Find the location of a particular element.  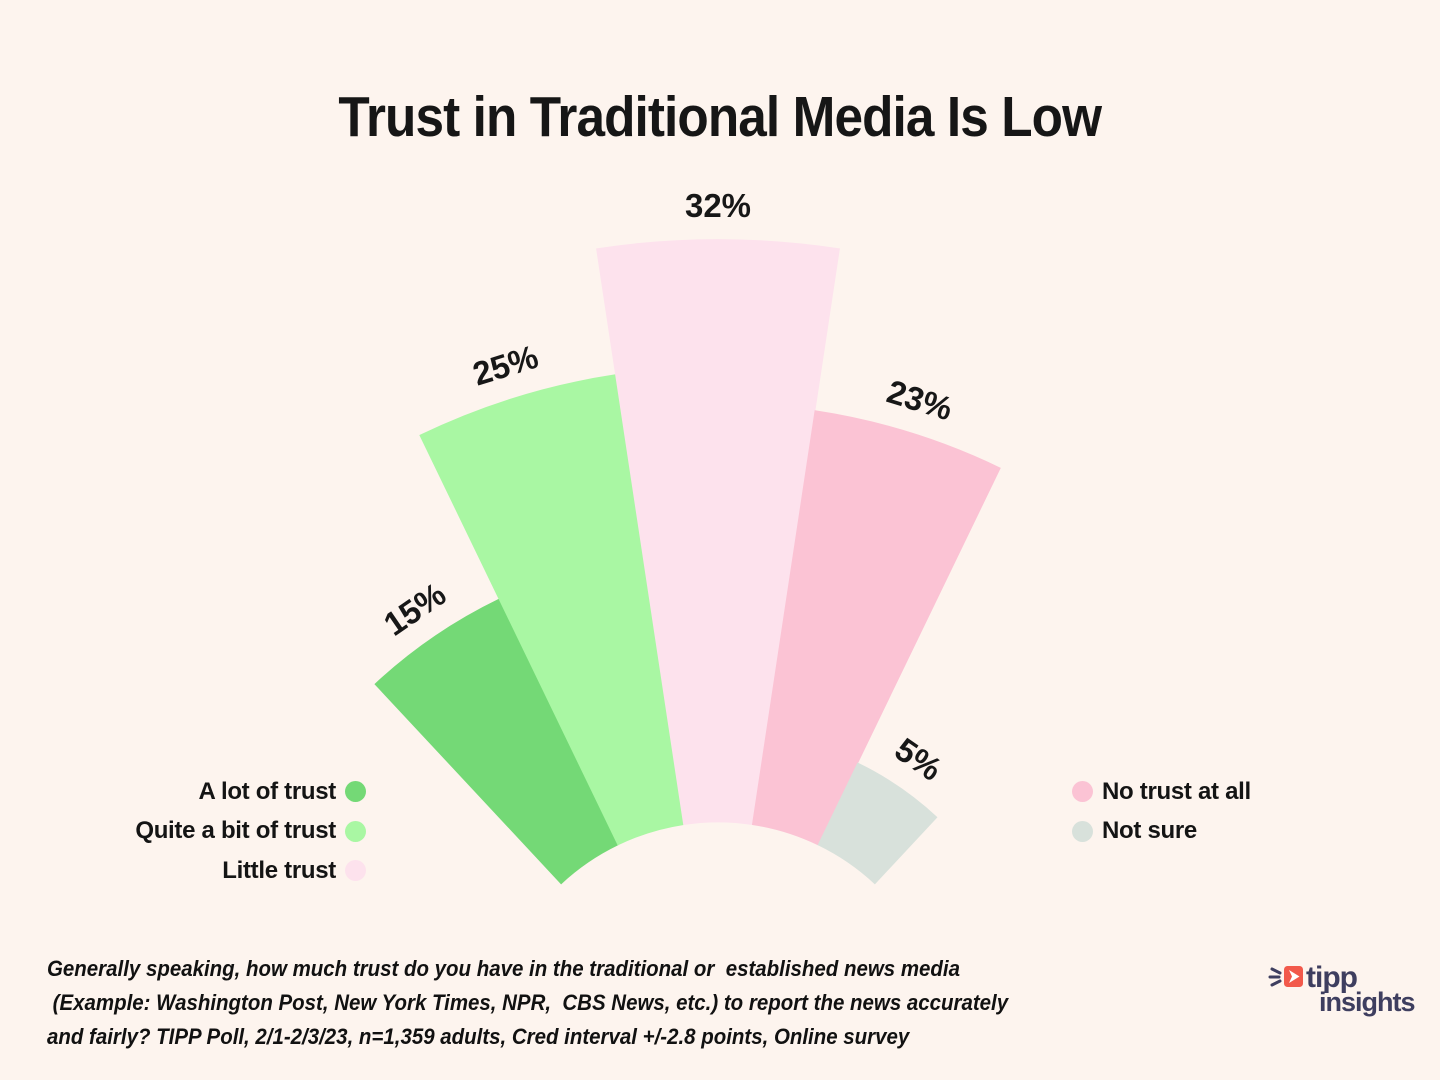

wedge-data-label-4: 23% is located at coordinates (920, 399).